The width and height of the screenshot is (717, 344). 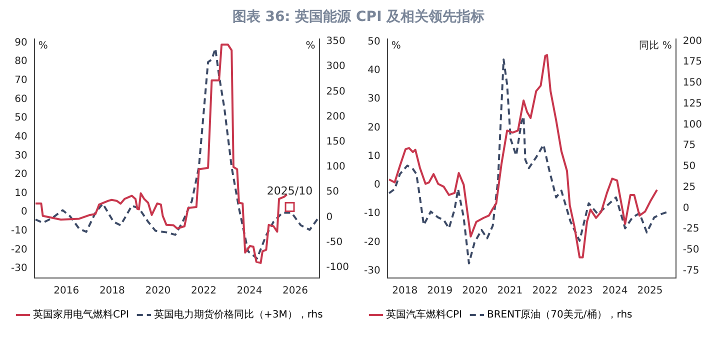 What do you see at coordinates (21, 42) in the screenshot?
I see `y-tick-label: 90` at bounding box center [21, 42].